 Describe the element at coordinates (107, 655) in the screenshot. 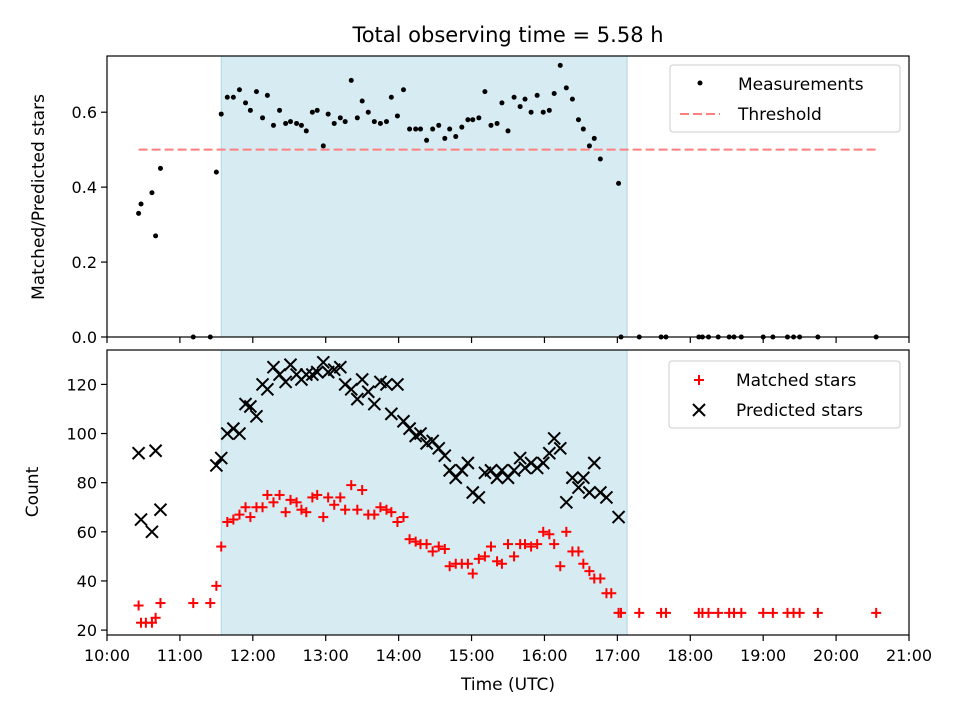

I see `bottom-x-tick-label: 10:00` at that location.